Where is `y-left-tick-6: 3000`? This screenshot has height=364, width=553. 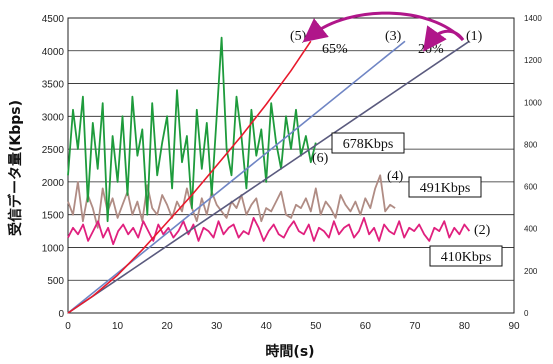 y-left-tick-6: 3000 is located at coordinates (53, 117).